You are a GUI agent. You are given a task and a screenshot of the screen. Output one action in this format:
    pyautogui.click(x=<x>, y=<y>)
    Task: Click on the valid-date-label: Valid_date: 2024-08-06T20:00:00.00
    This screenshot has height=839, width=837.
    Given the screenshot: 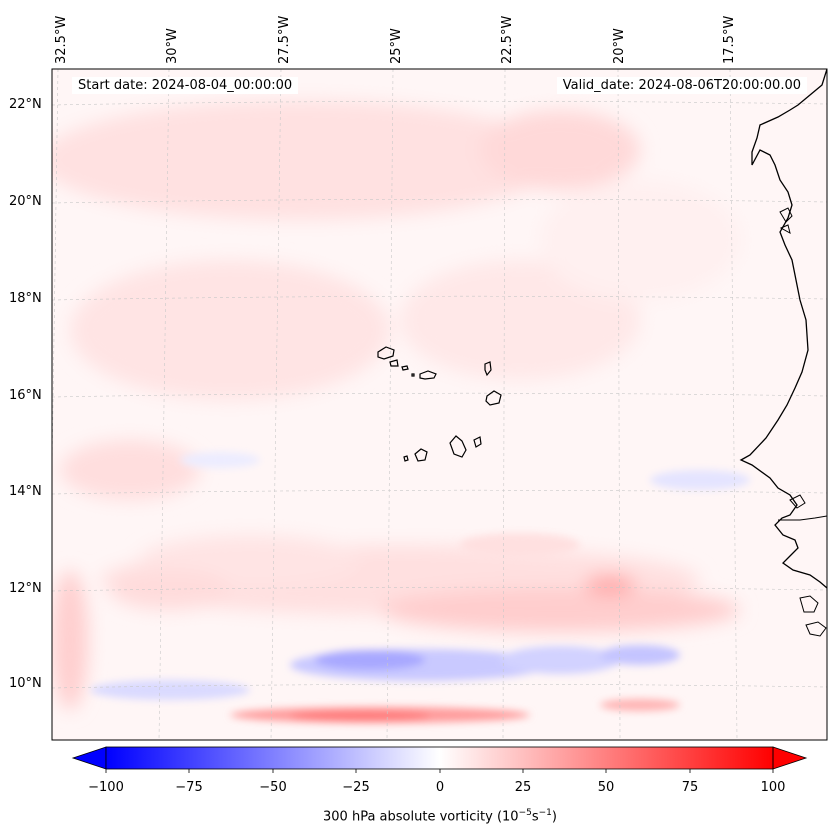 What is the action you would take?
    pyautogui.click(x=681, y=85)
    